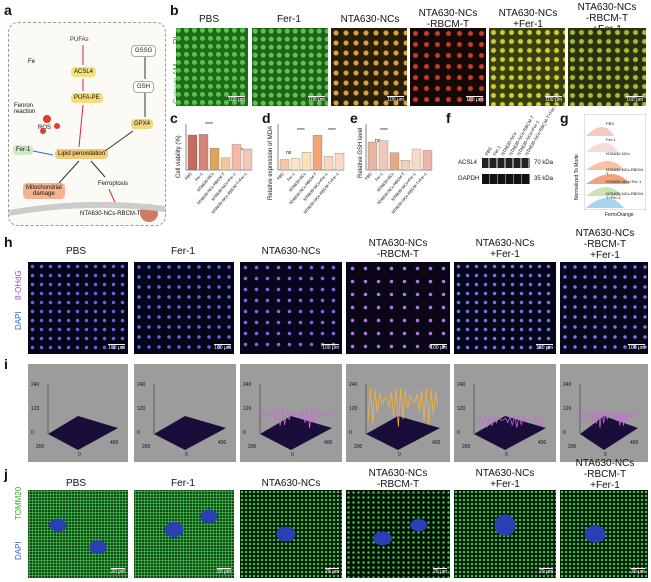  What do you see at coordinates (280, 176) in the screenshot?
I see `tick-d-0: PBS` at bounding box center [280, 176].